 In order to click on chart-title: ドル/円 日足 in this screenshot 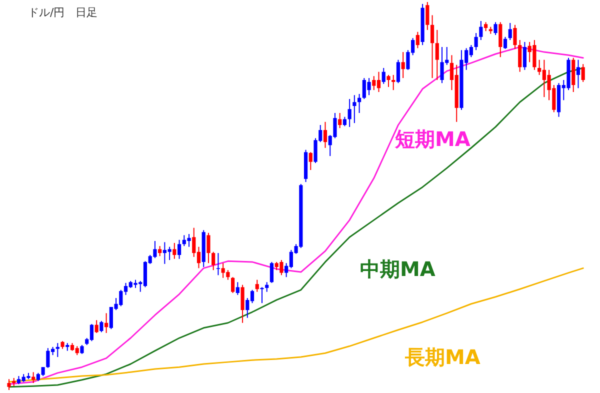, I will do `click(63, 12)`.